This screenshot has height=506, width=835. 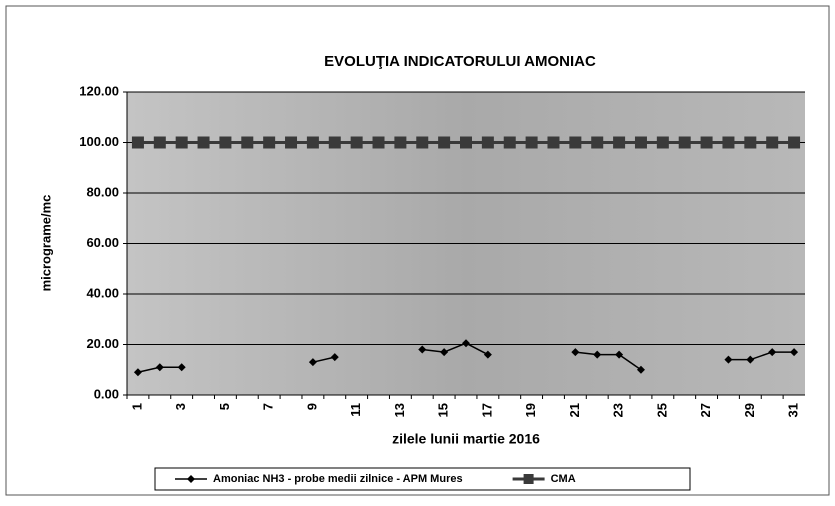 I want to click on chart-title: EVOLUŢIA INDICATORULUI AMONIAC, so click(x=460, y=61).